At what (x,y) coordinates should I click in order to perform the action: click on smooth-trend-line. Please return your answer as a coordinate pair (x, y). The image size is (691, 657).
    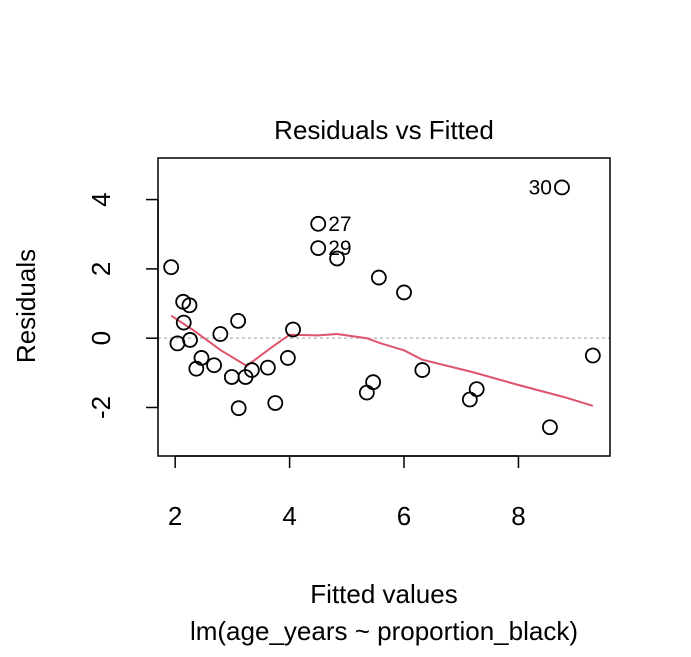
    Looking at the image, I should click on (382, 360).